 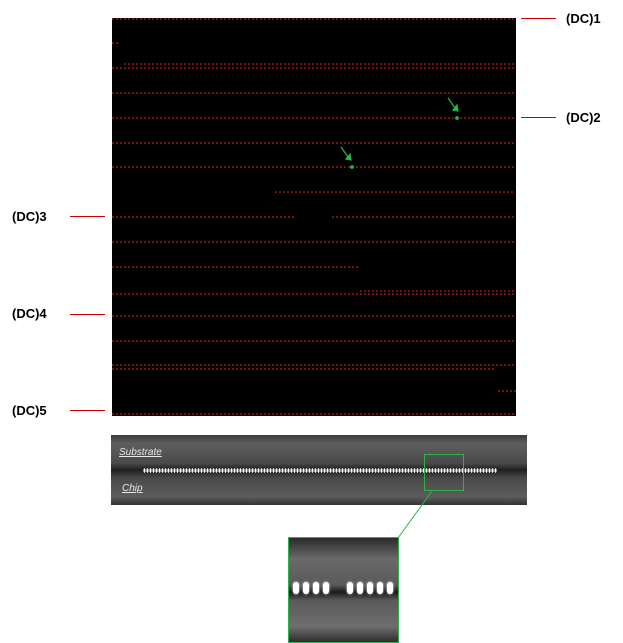 I want to click on dc2-label: (DC)2, so click(x=583, y=117).